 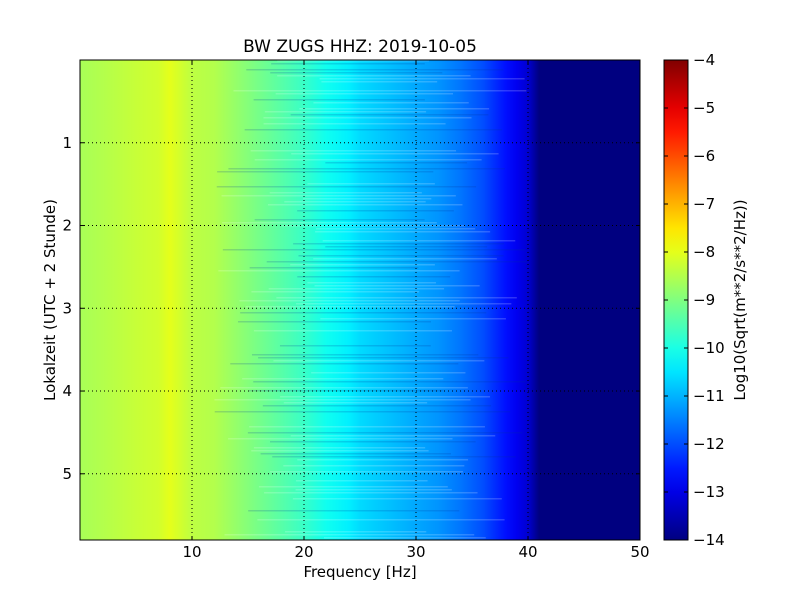 I want to click on x-tick-label: 10, so click(x=191, y=552).